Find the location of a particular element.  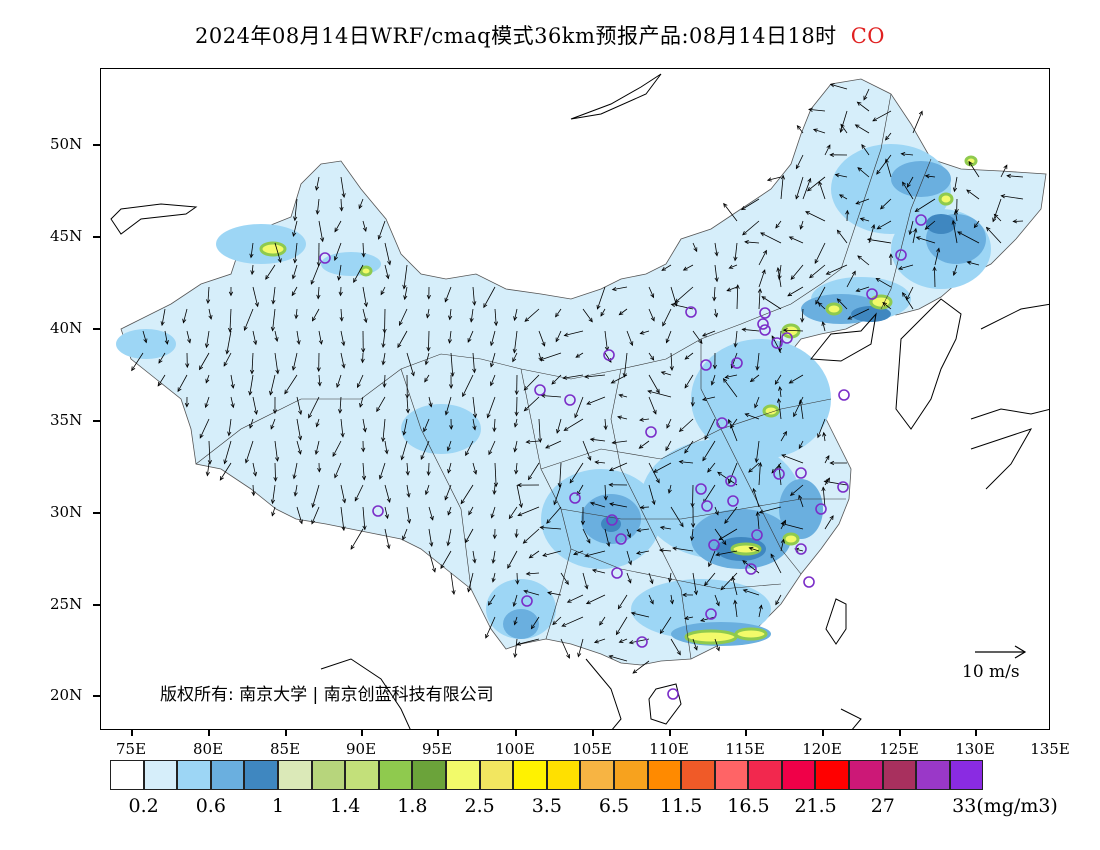

copyright-text: 版权所有: 南京大学 | 南京创蓝科技有限公司 is located at coordinates (327, 695).